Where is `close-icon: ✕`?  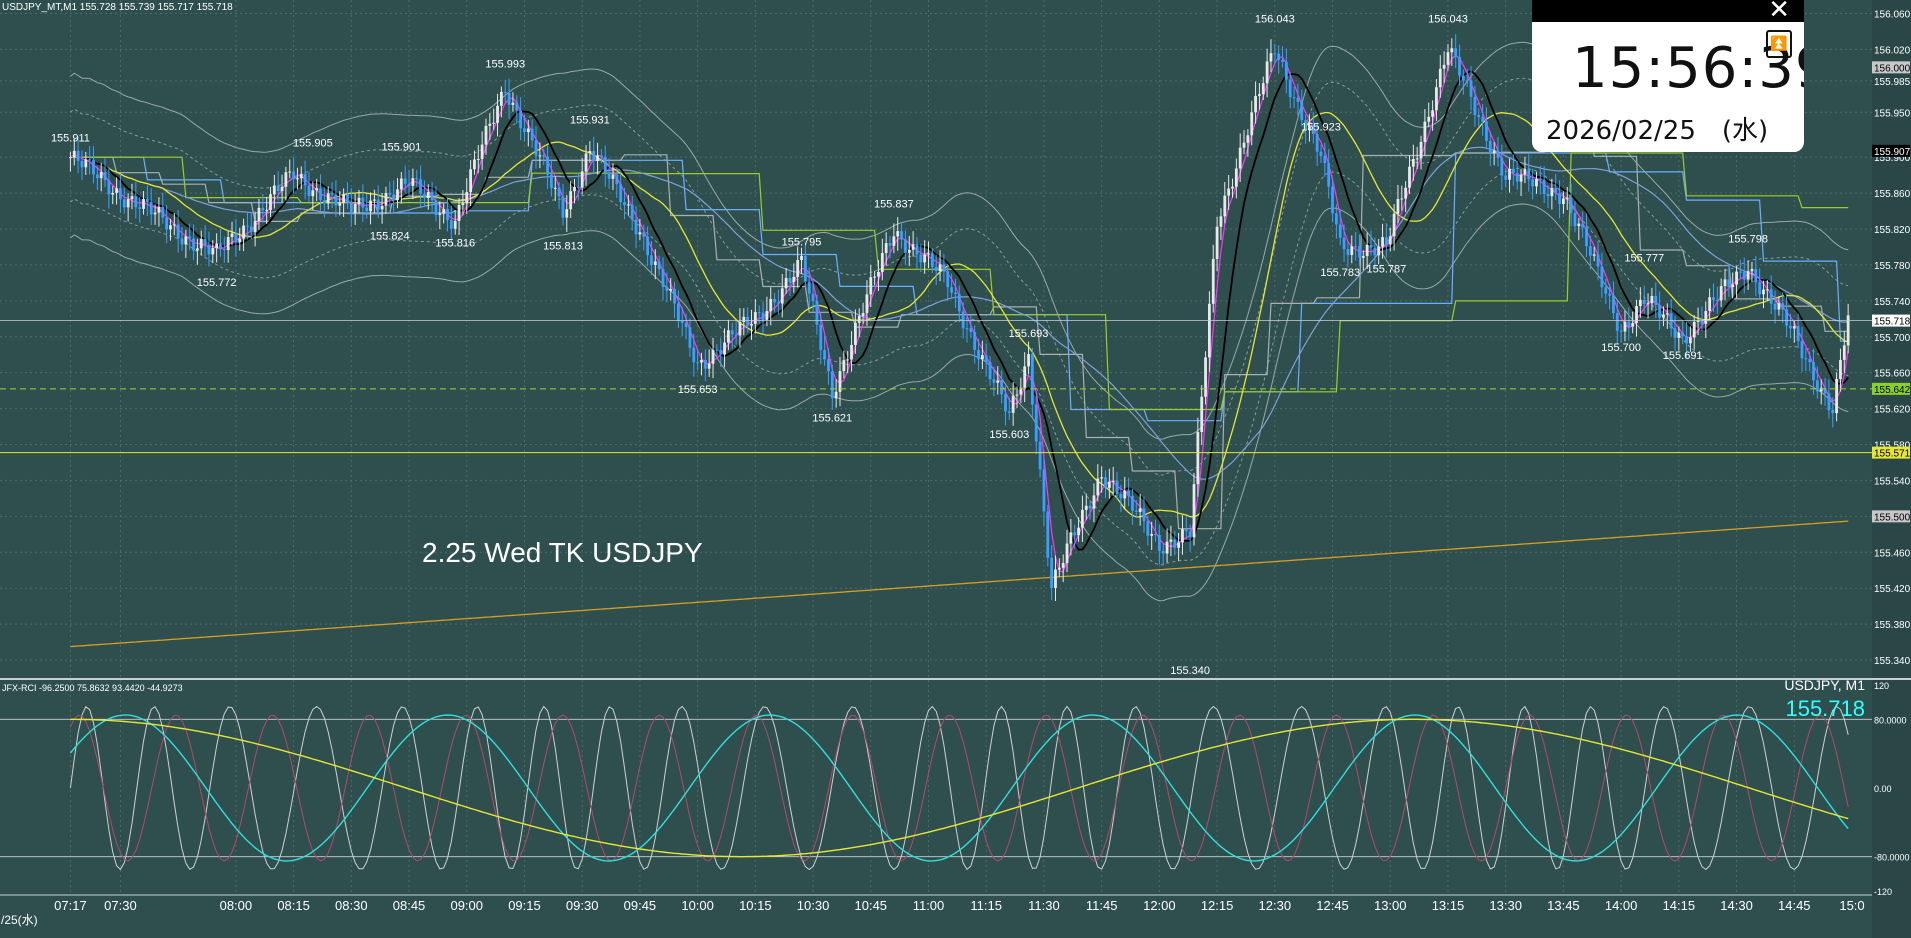
close-icon: ✕ is located at coordinates (1779, 12).